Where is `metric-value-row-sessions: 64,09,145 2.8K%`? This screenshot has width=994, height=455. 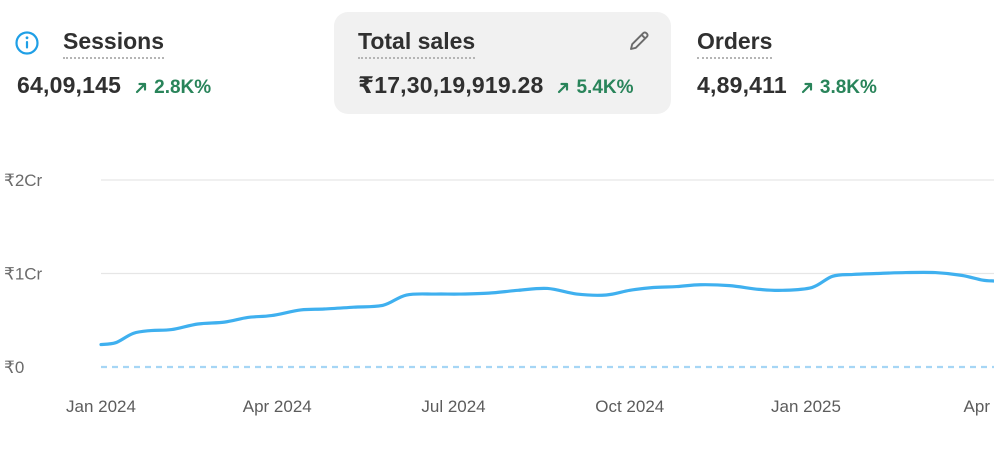 metric-value-row-sessions: 64,09,145 2.8K% is located at coordinates (114, 85).